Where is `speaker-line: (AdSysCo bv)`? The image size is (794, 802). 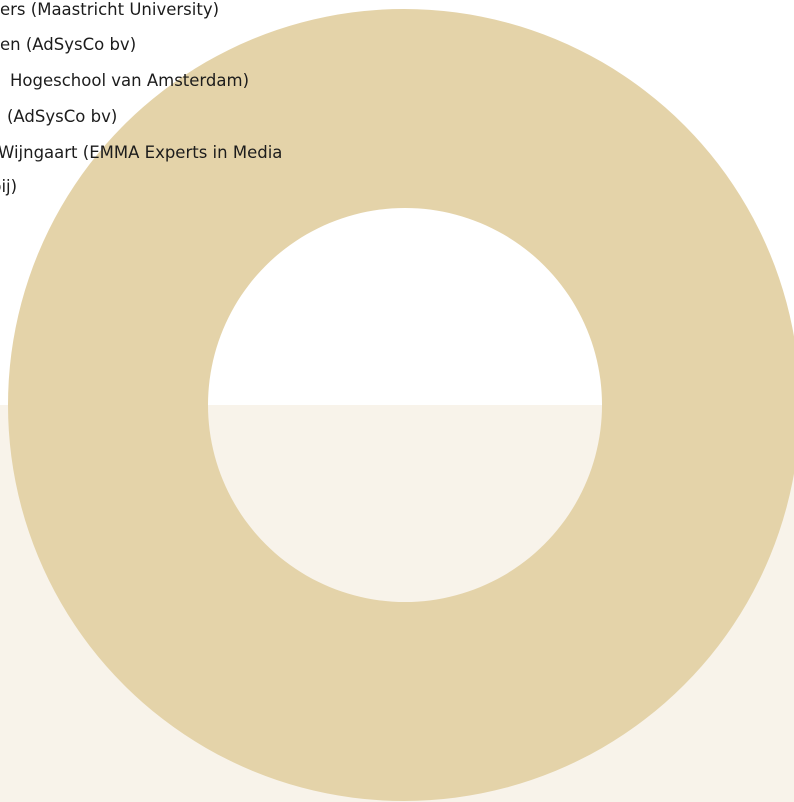 speaker-line: (AdSysCo bv) is located at coordinates (62, 116).